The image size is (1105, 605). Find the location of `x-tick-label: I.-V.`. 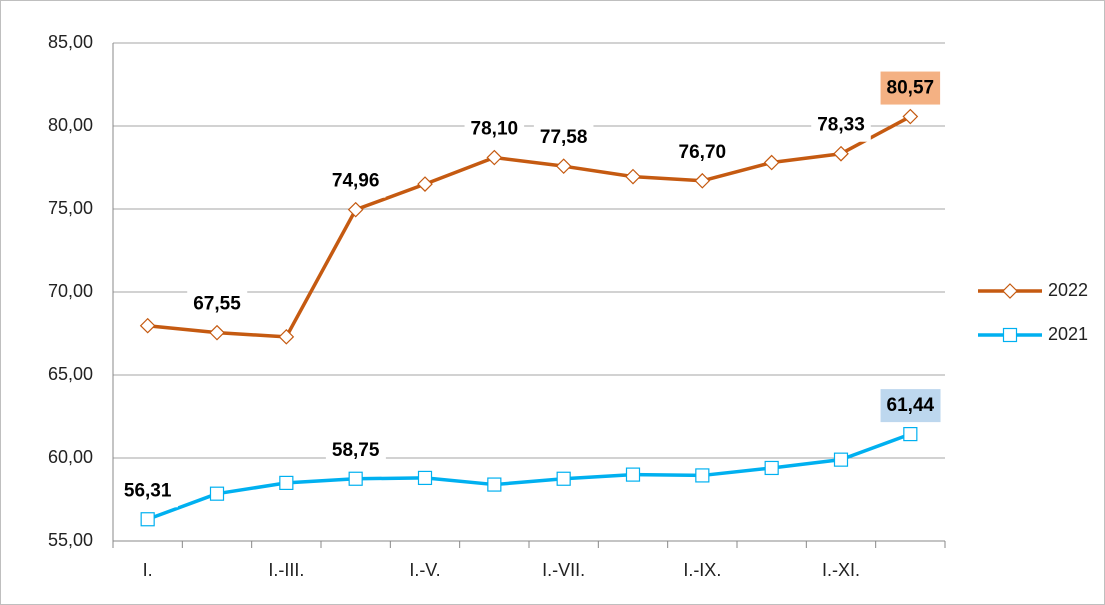

x-tick-label: I.-V. is located at coordinates (424, 570).